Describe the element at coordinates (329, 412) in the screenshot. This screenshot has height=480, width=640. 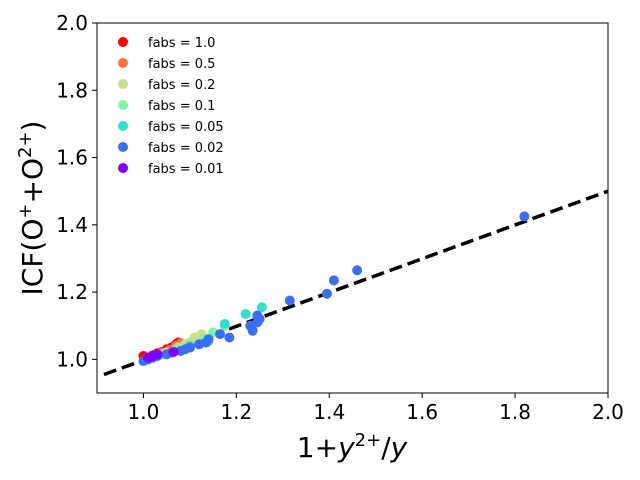
I see `x-tick-label: 1.4` at that location.